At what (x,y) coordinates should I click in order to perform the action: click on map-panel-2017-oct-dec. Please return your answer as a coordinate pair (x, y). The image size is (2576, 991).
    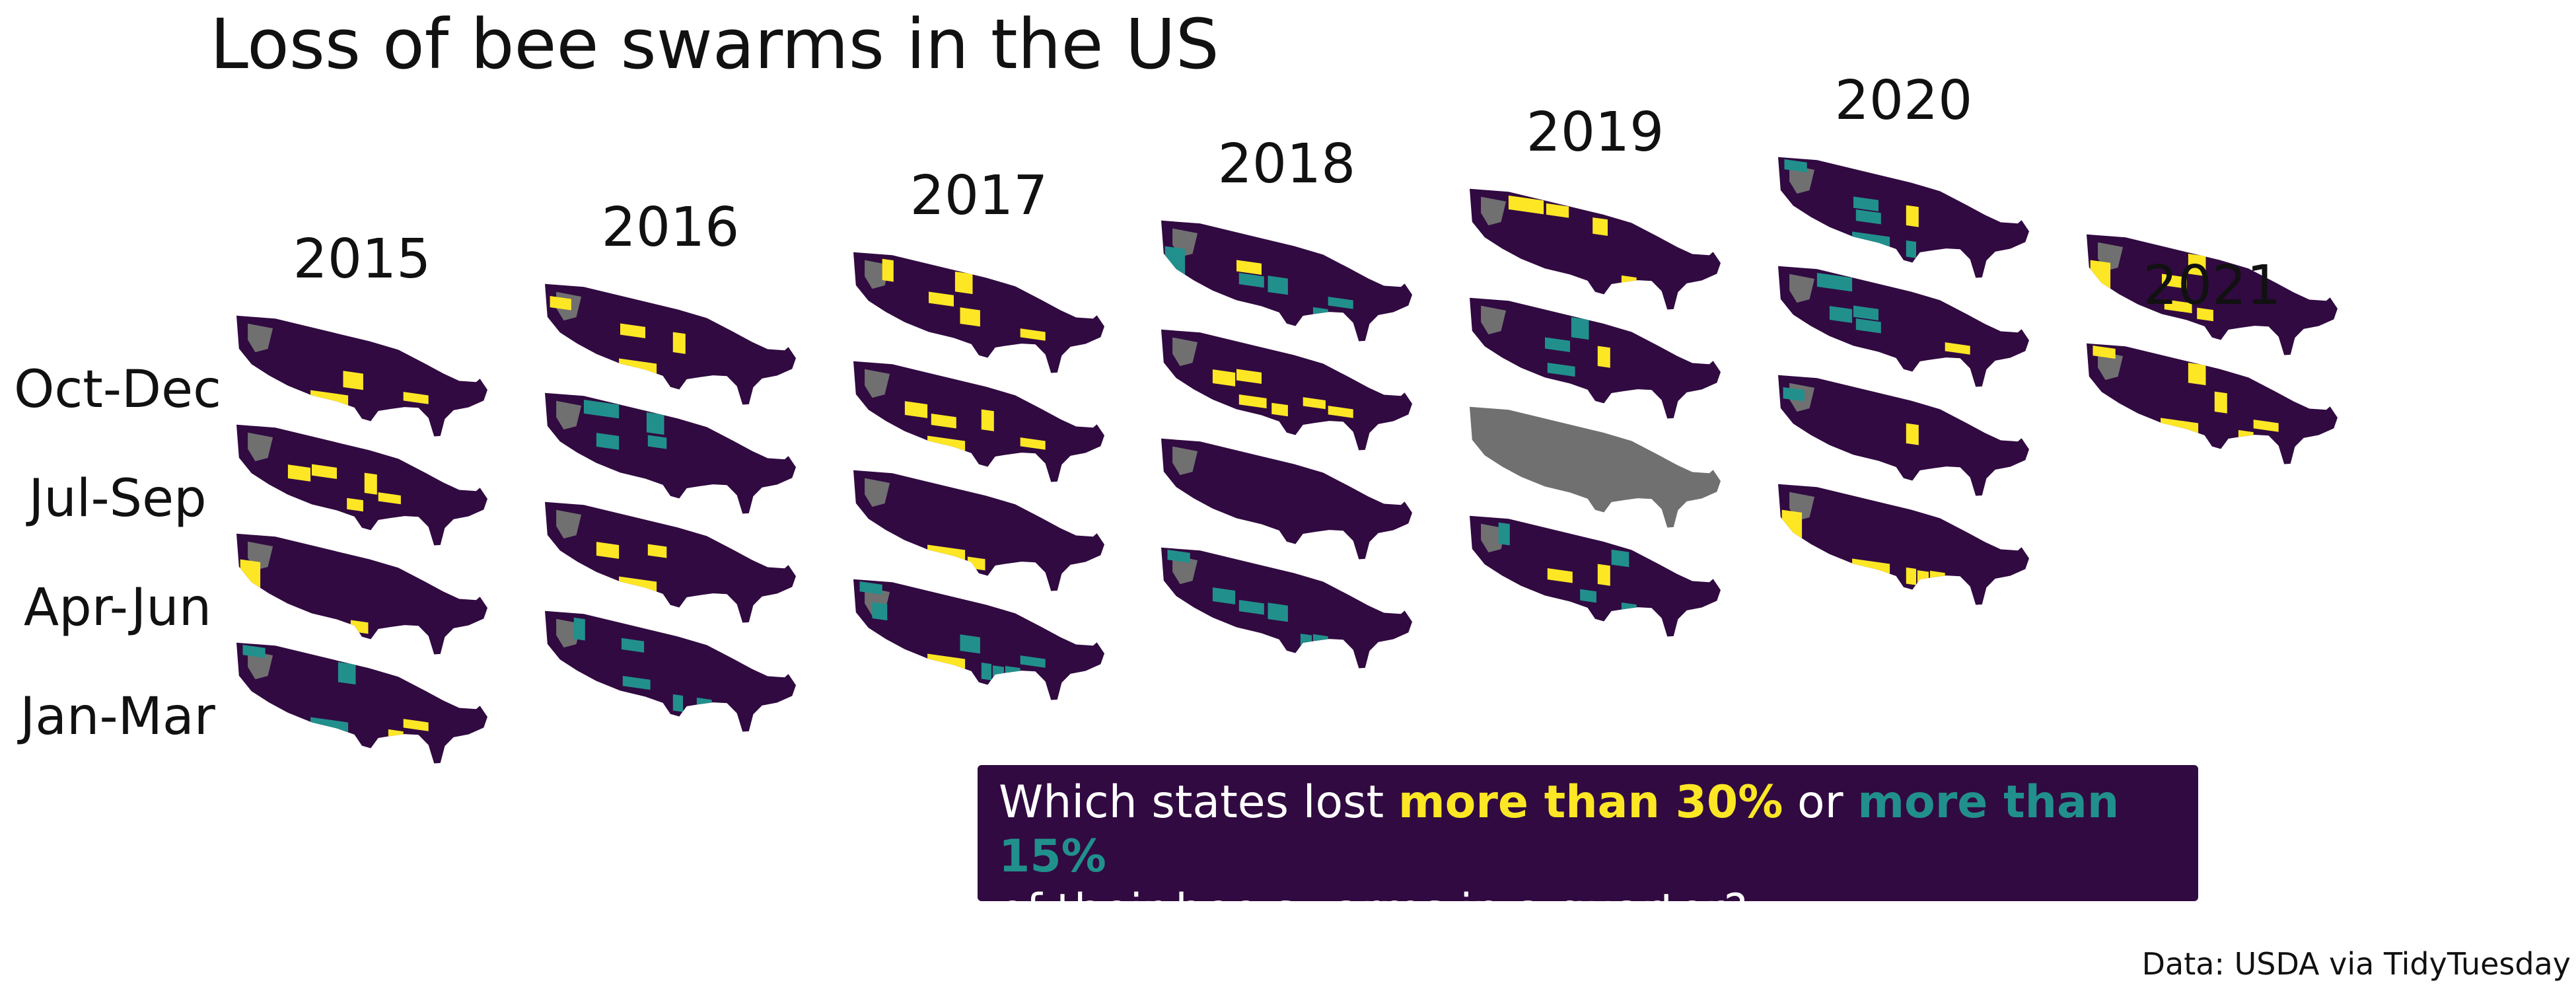
    Looking at the image, I should click on (979, 312).